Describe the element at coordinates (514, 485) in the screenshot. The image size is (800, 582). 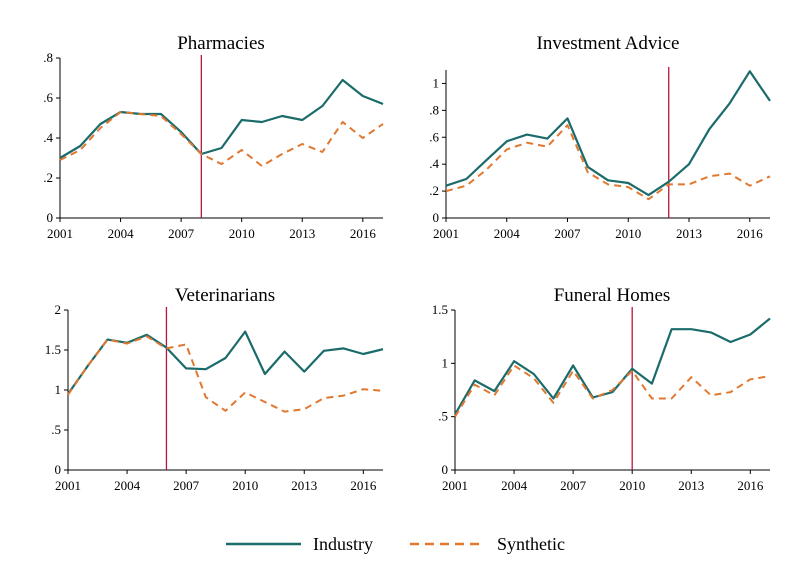
I see `funeral-homes-x-tick-label: 2004` at that location.